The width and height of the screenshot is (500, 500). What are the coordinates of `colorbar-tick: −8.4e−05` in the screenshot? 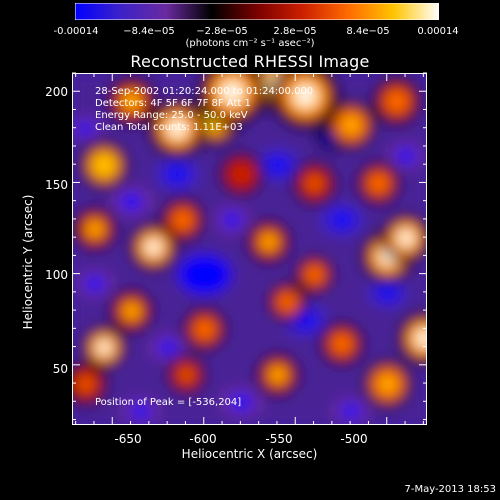 It's located at (149, 31).